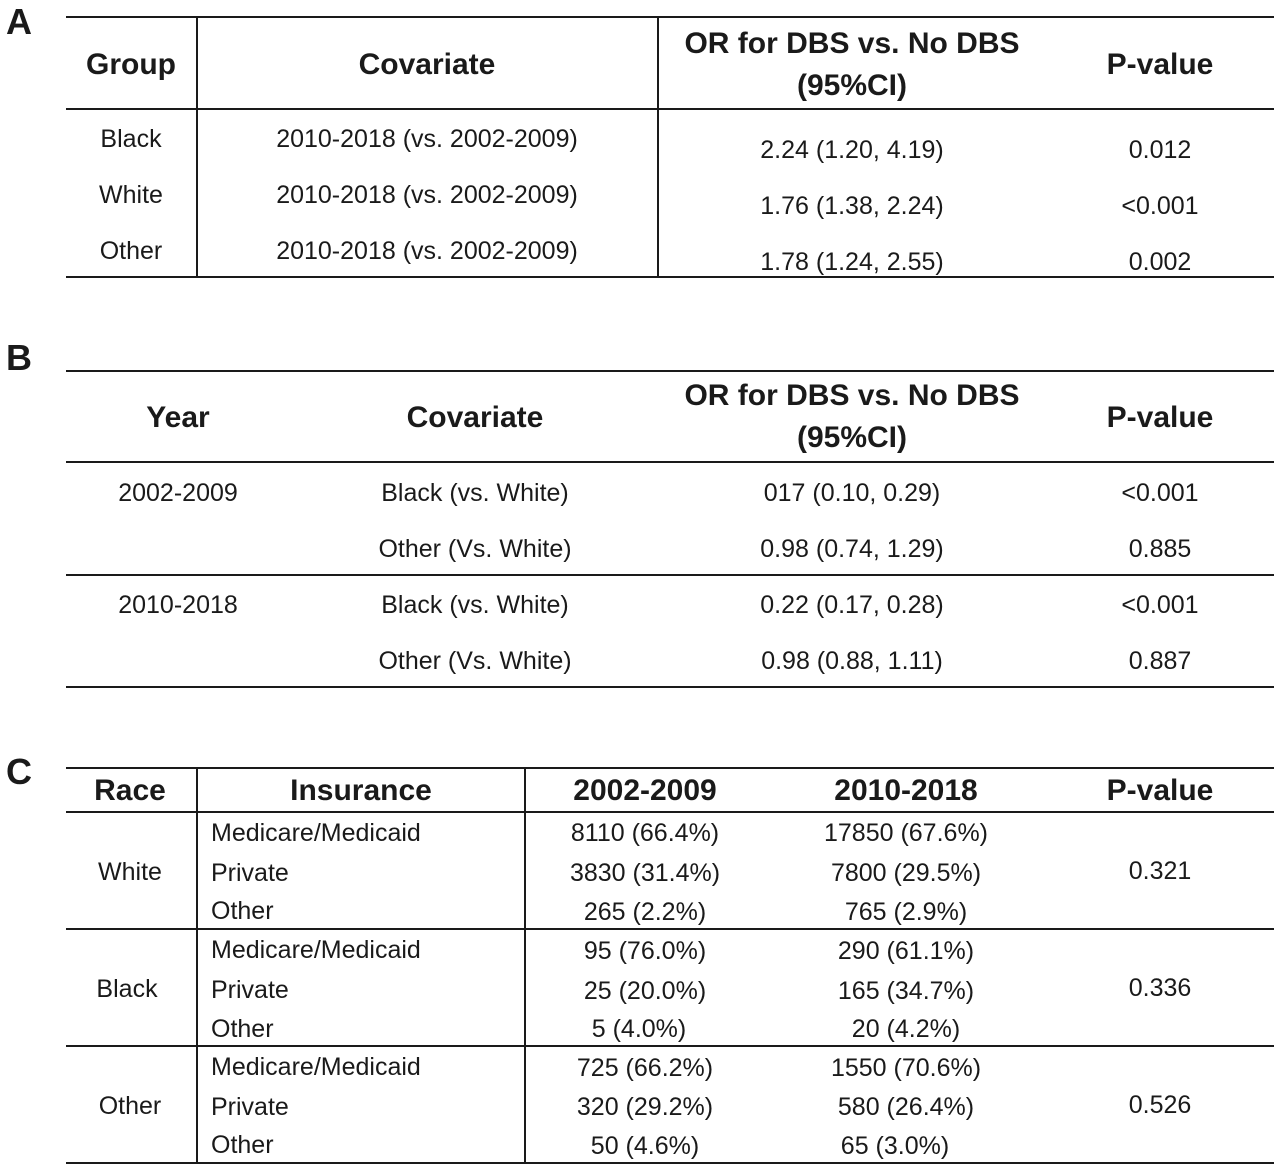 The height and width of the screenshot is (1169, 1280). I want to click on cell-count: 3830 (31.4%), so click(645, 873).